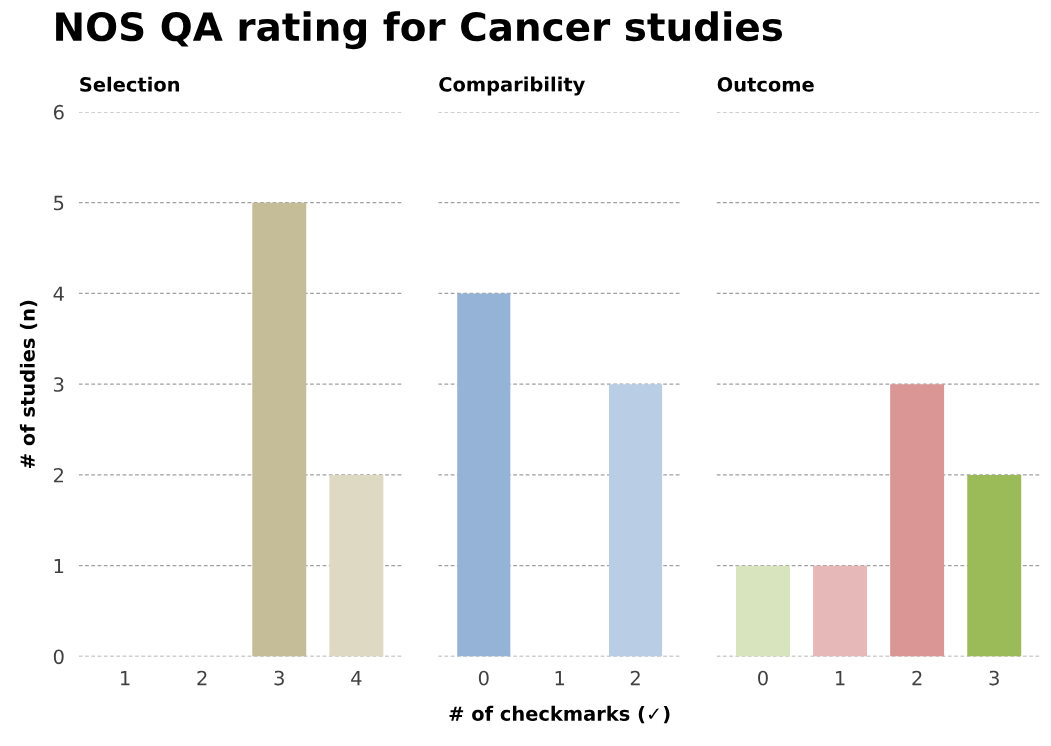  I want to click on chart-subtitle: Outcome, so click(765, 84).